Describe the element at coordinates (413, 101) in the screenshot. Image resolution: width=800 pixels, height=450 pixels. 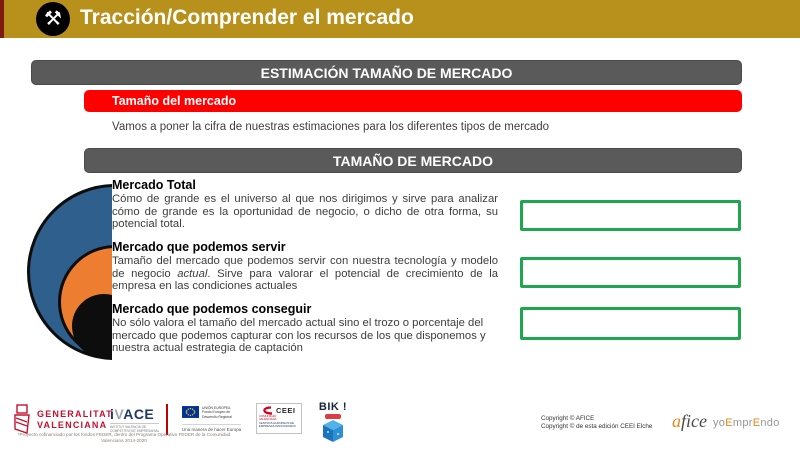
I see `market-size-red-bar: Tamaño del mercado` at that location.